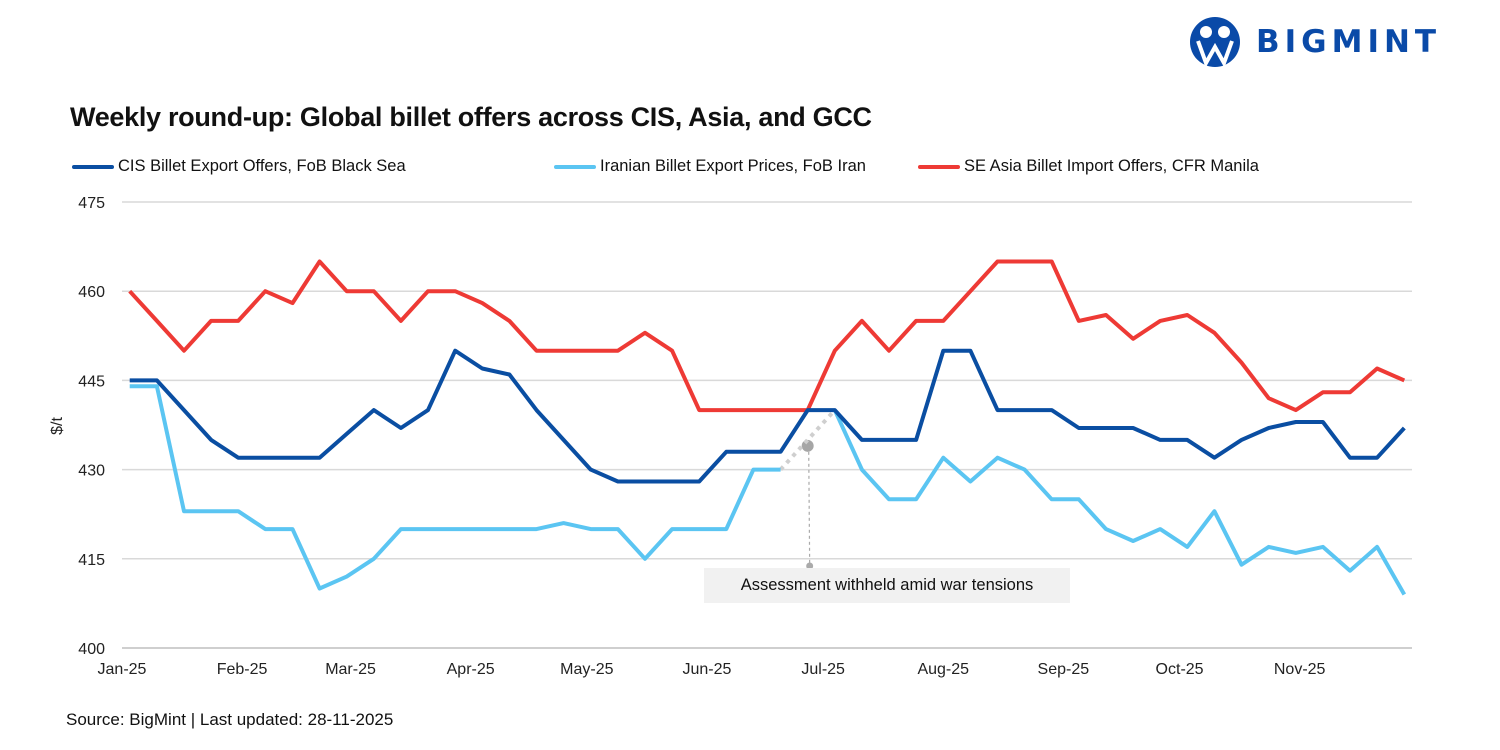 This screenshot has height=750, width=1500. What do you see at coordinates (733, 166) in the screenshot?
I see `legend-label: Iranian Billet Export Prices, FoB Iran` at bounding box center [733, 166].